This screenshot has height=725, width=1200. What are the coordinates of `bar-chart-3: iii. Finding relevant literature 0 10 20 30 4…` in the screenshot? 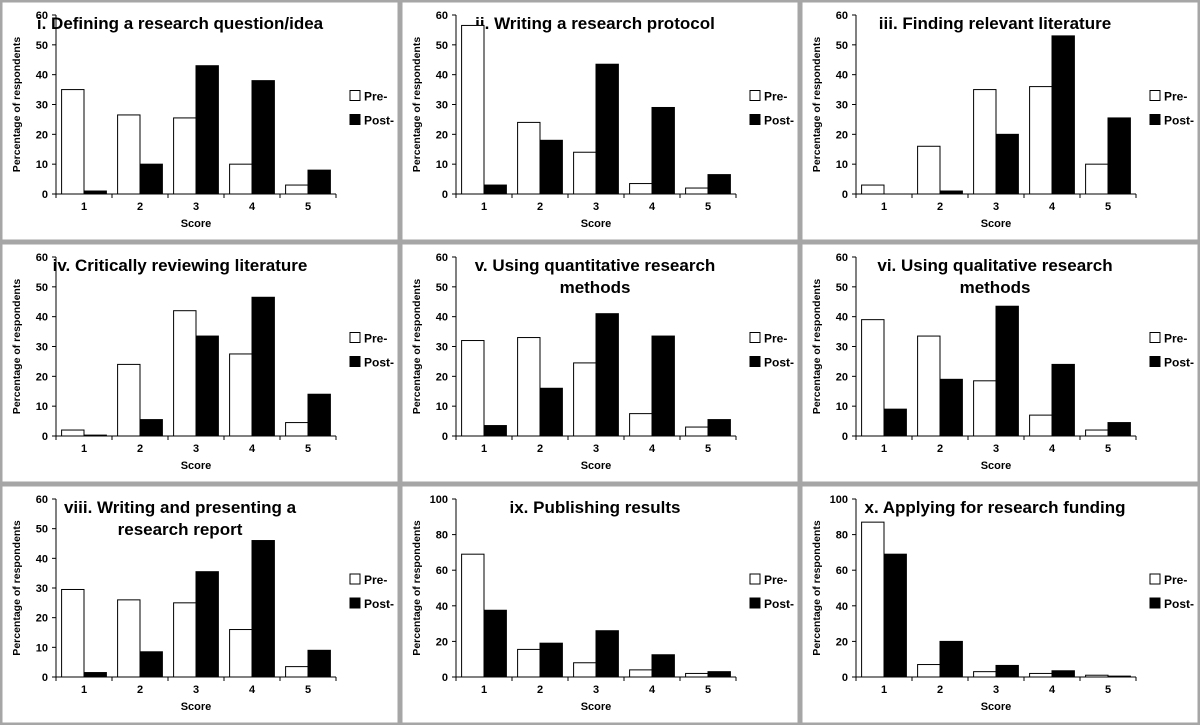 It's located at (1000, 121).